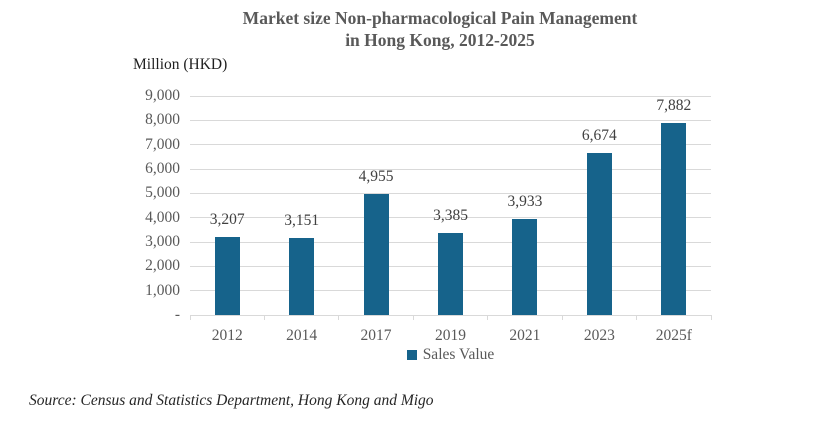 The image size is (830, 430). Describe the element at coordinates (525, 335) in the screenshot. I see `x-axis-category-label: 2021` at that location.